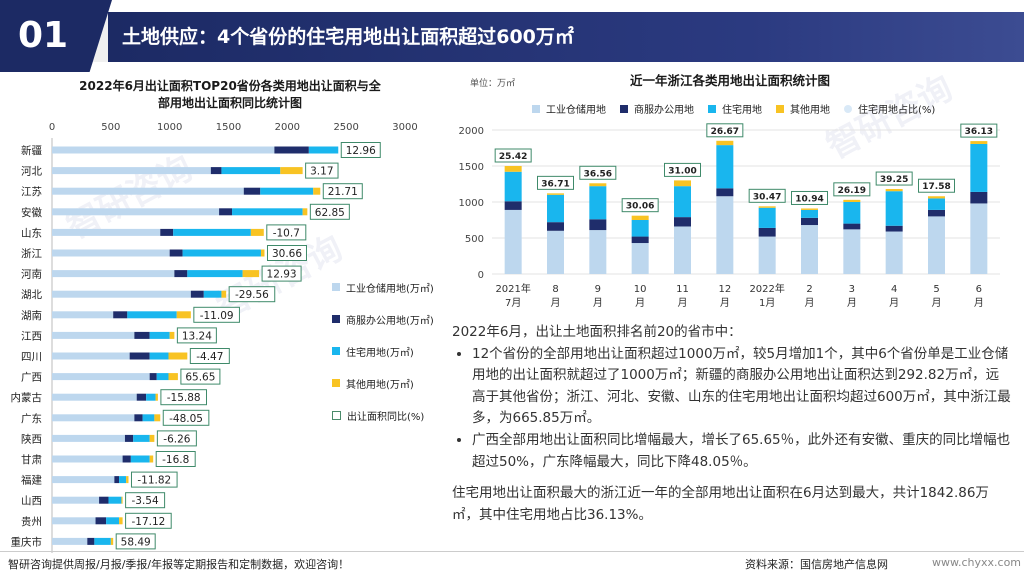 This screenshot has height=576, width=1024. I want to click on yoy-label: -16.8, so click(175, 460).